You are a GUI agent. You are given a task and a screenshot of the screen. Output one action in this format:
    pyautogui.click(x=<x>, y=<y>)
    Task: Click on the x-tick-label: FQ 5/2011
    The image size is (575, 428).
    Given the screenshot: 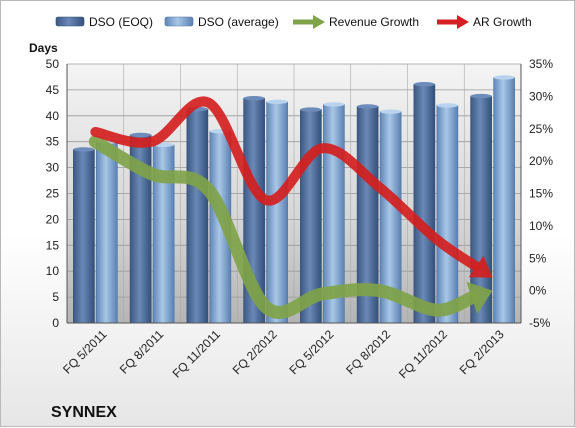 What is the action you would take?
    pyautogui.click(x=85, y=352)
    